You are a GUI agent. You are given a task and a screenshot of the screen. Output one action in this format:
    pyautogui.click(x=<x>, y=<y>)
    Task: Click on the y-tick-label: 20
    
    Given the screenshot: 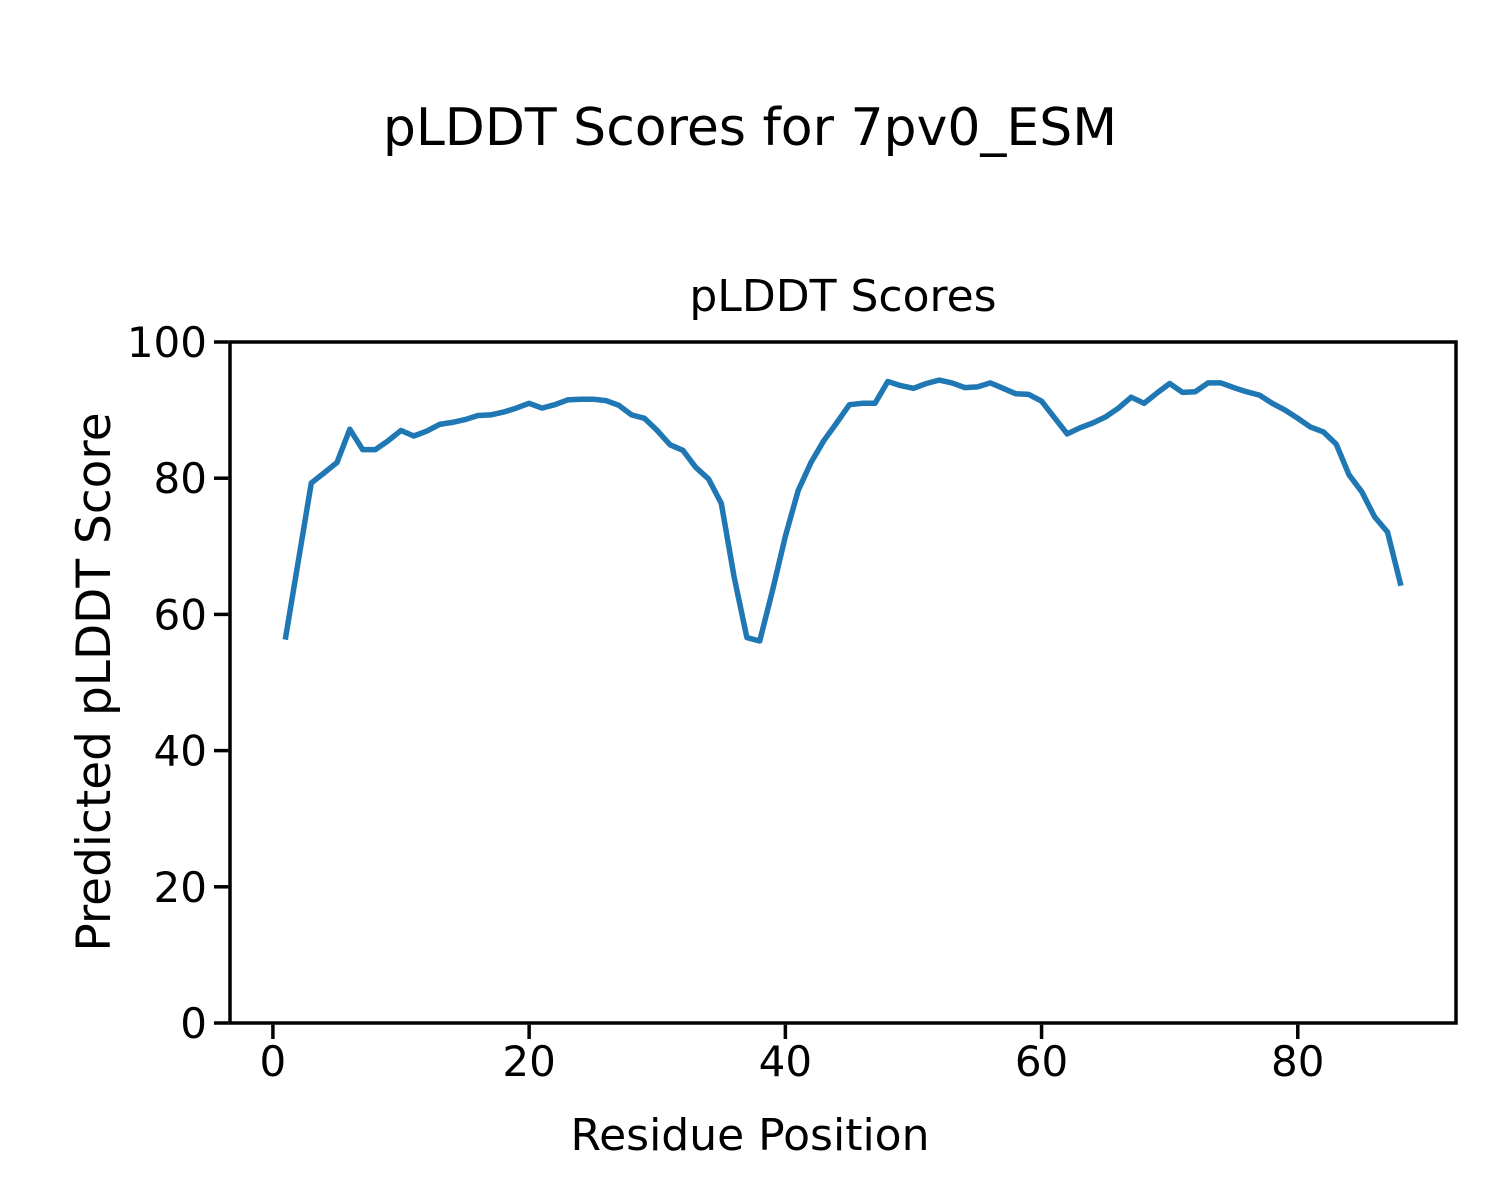 What is the action you would take?
    pyautogui.click(x=180, y=887)
    